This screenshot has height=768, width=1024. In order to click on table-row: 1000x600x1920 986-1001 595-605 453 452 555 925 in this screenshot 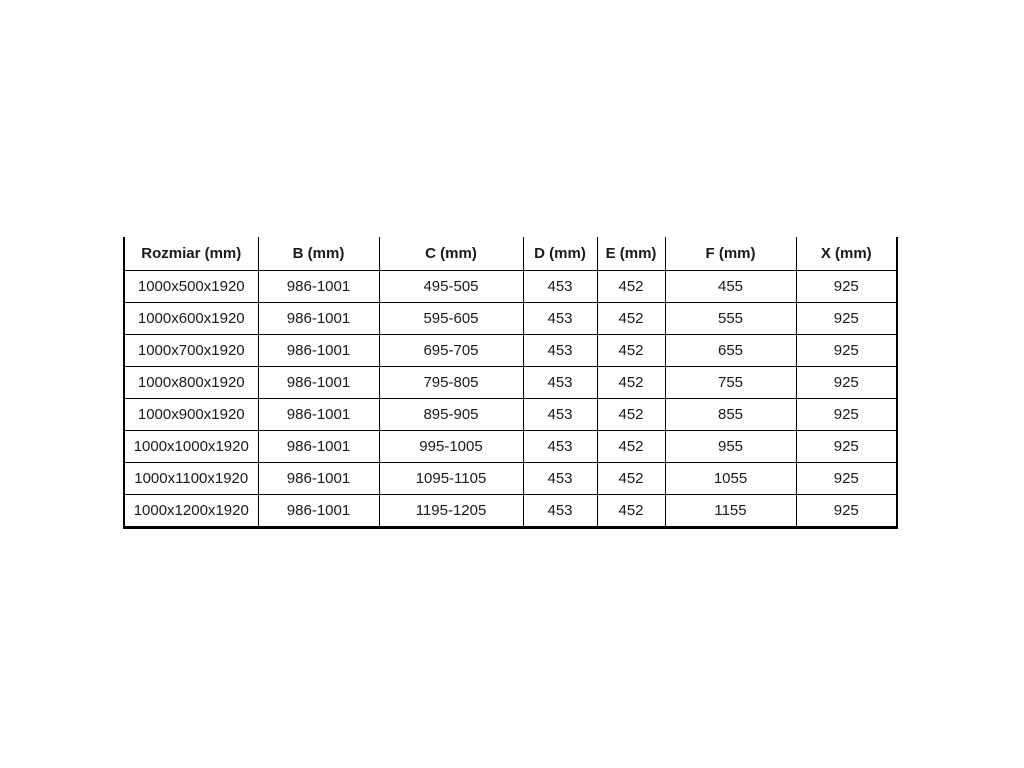, I will do `click(510, 318)`.